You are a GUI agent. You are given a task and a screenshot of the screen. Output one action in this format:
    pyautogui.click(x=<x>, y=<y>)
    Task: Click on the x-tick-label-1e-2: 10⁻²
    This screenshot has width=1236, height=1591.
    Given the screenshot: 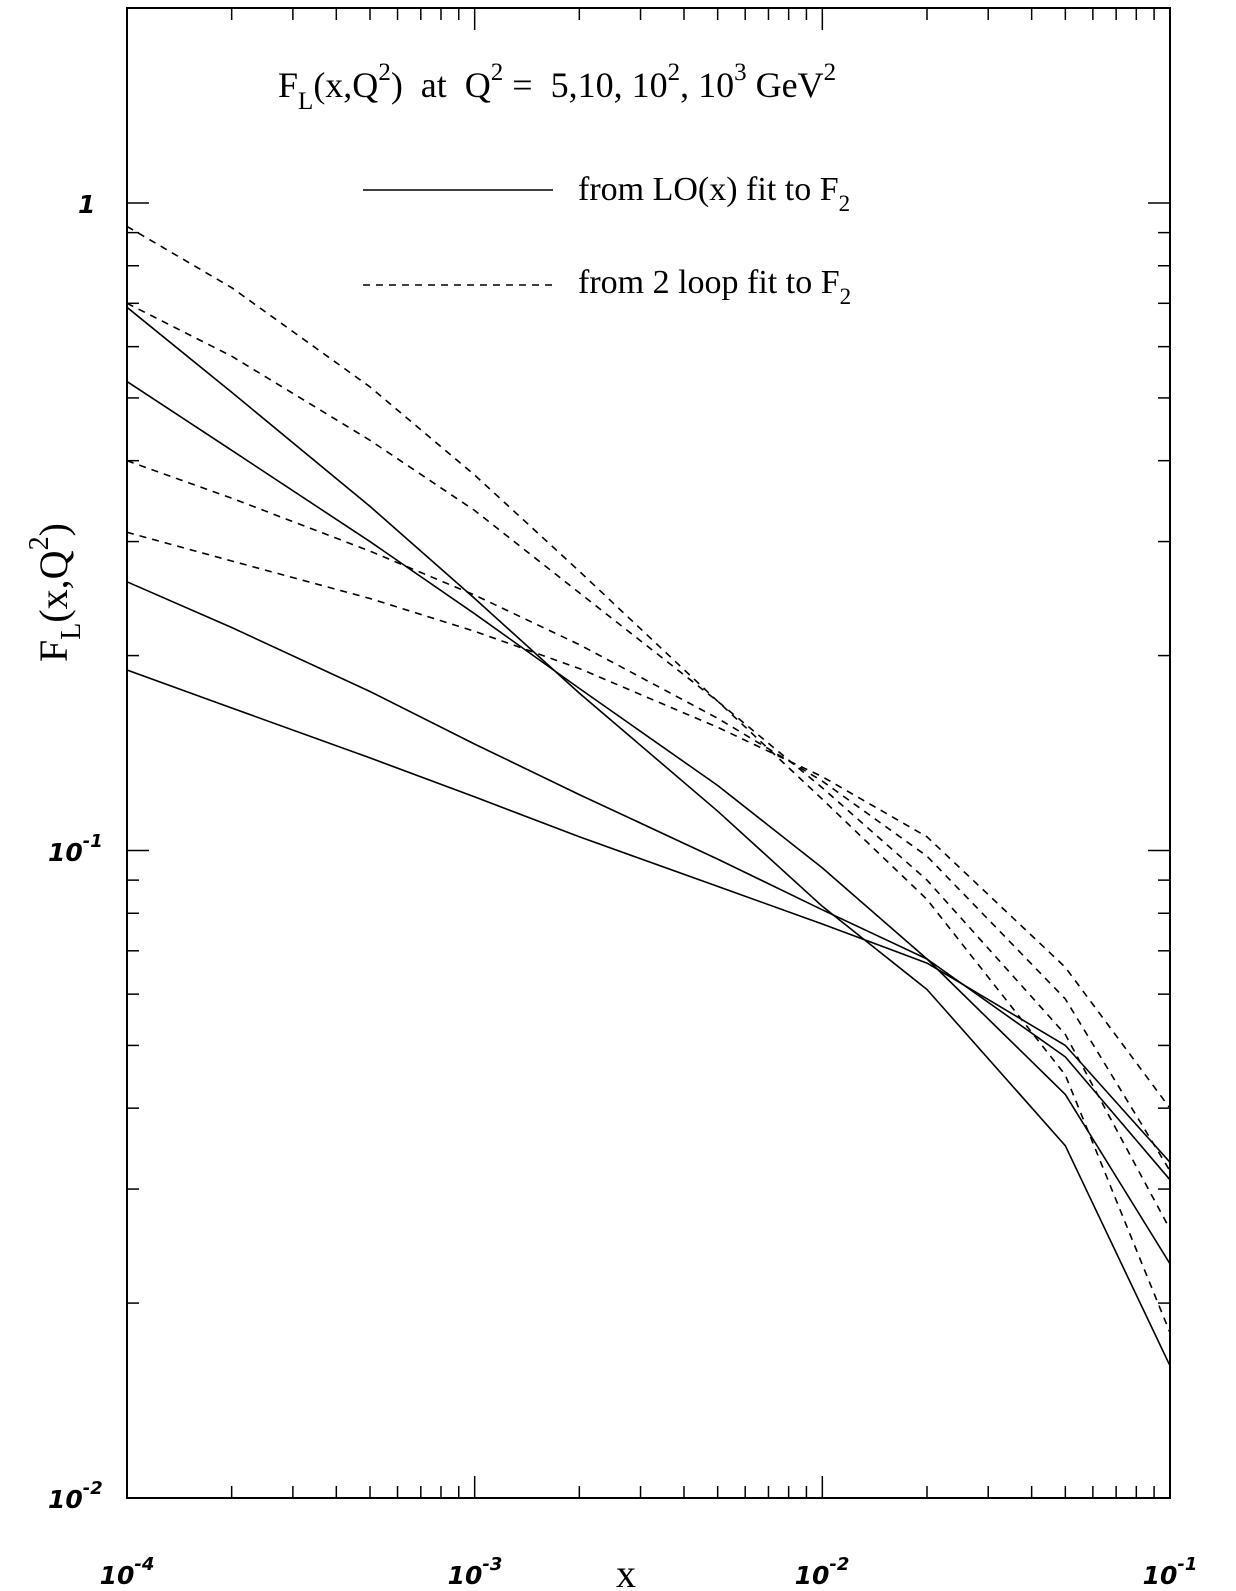 What is the action you would take?
    pyautogui.click(x=822, y=1572)
    